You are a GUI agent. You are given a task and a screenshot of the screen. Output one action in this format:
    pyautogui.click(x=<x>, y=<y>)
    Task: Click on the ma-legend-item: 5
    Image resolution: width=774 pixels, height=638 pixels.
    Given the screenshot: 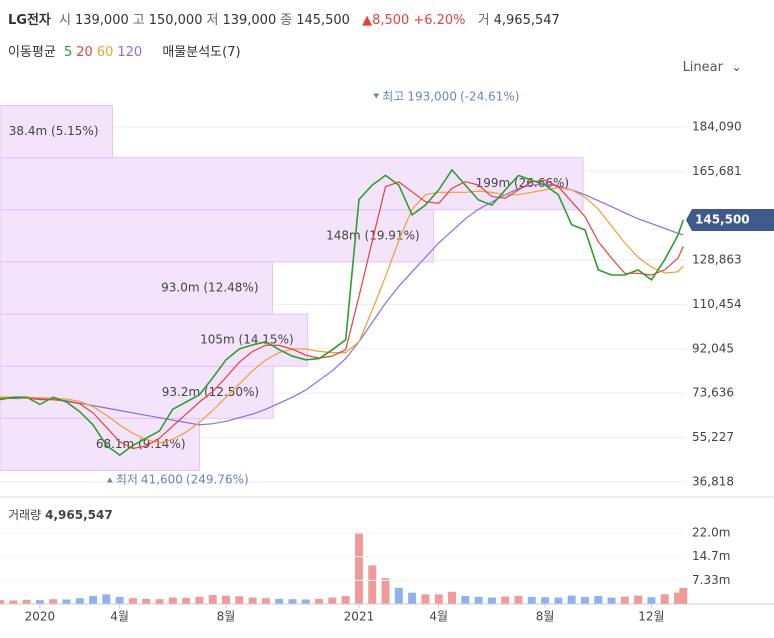 What is the action you would take?
    pyautogui.click(x=68, y=52)
    